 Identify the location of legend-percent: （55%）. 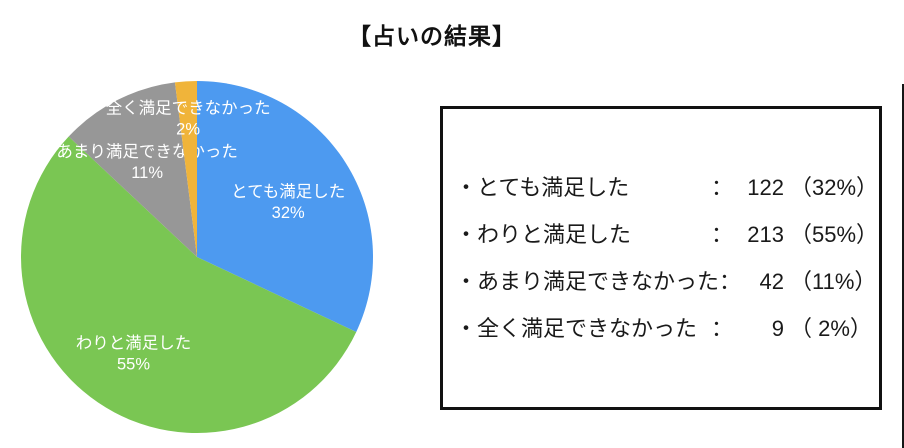
(834, 234).